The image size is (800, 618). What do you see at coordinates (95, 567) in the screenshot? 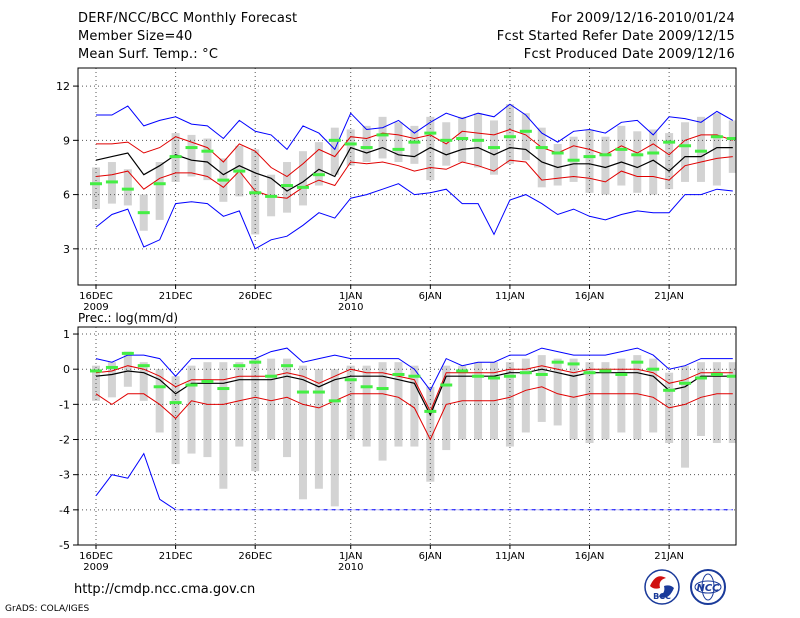
I see `precipitation-x-tick-year: 2009` at bounding box center [95, 567].